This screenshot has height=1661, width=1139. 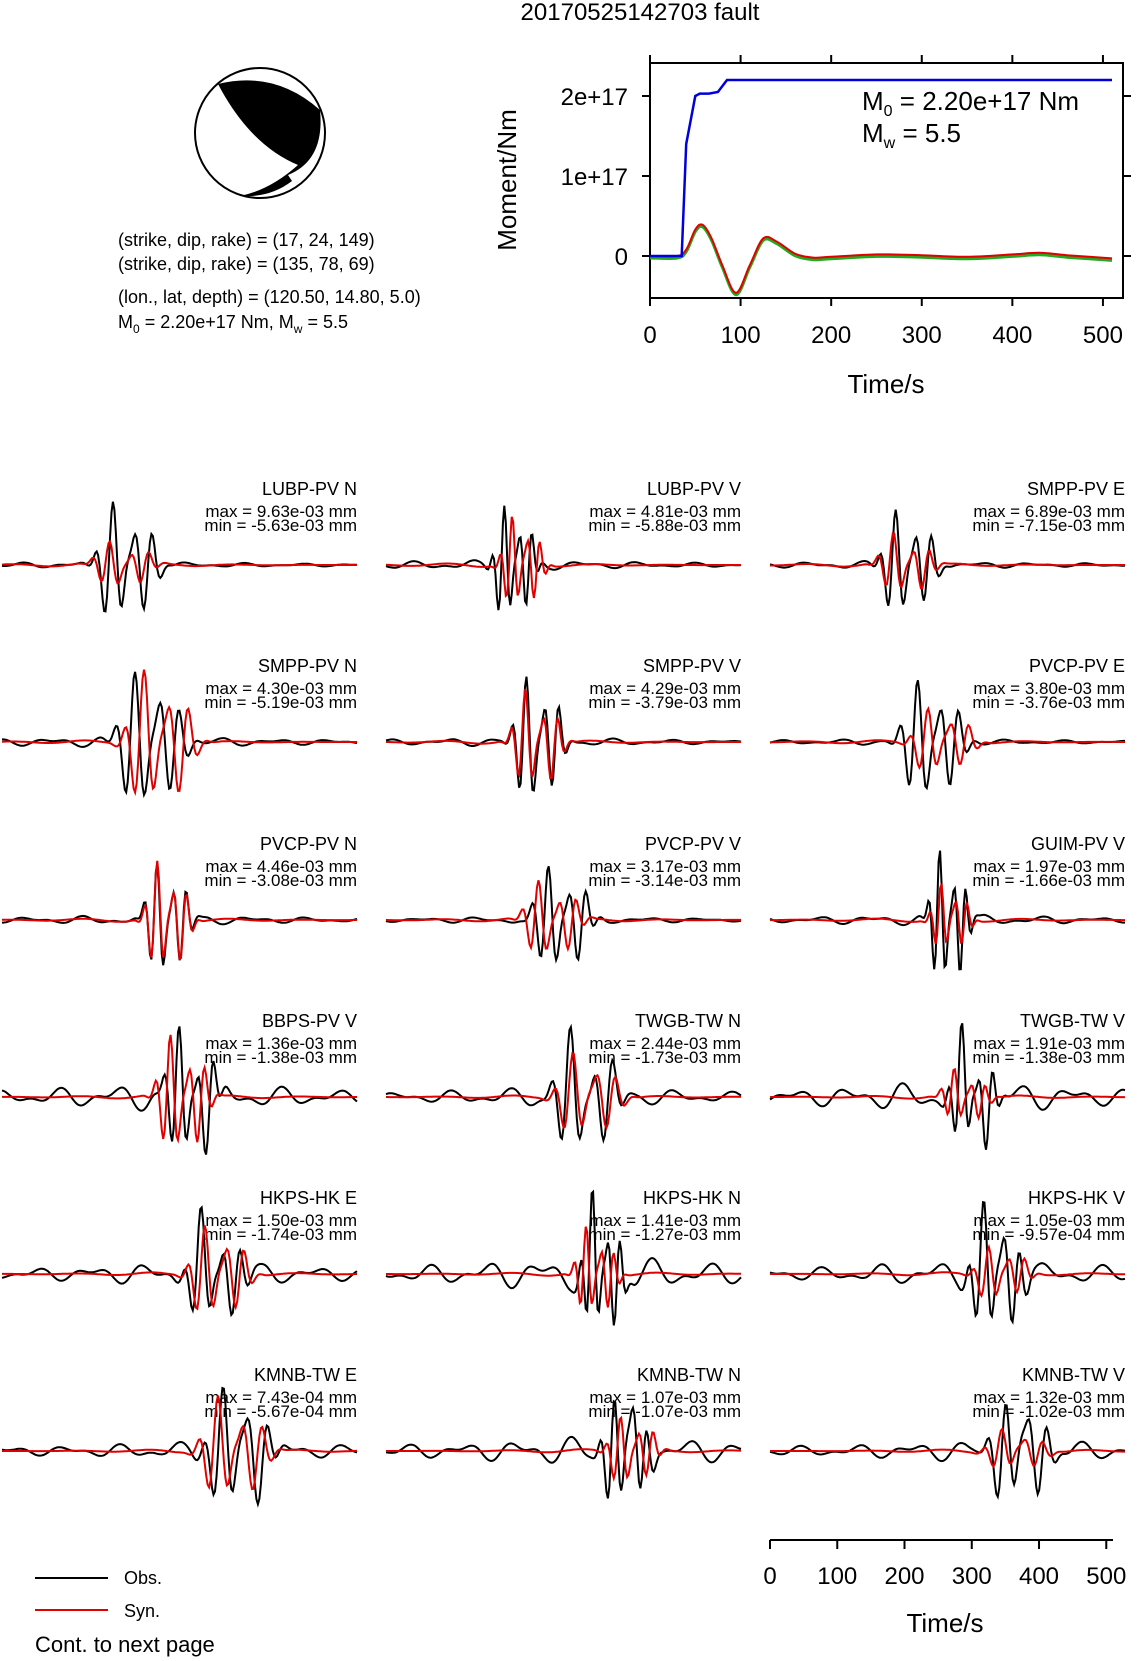 I want to click on waveform-x-tick-label: 300, so click(x=972, y=1576).